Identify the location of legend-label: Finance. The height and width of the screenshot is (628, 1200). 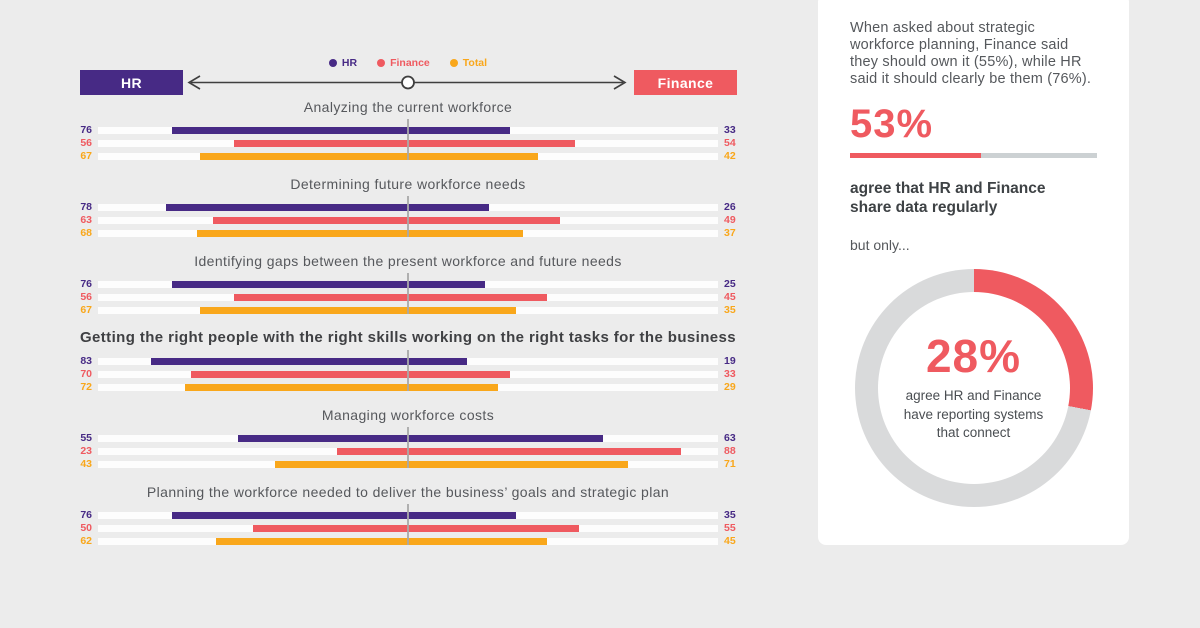
(410, 63).